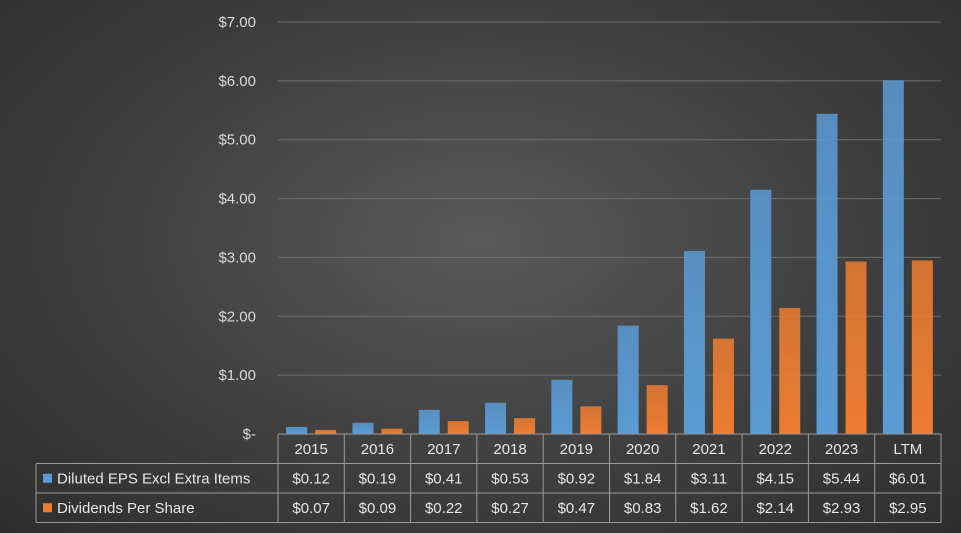  I want to click on data-label: $0.07, so click(311, 508).